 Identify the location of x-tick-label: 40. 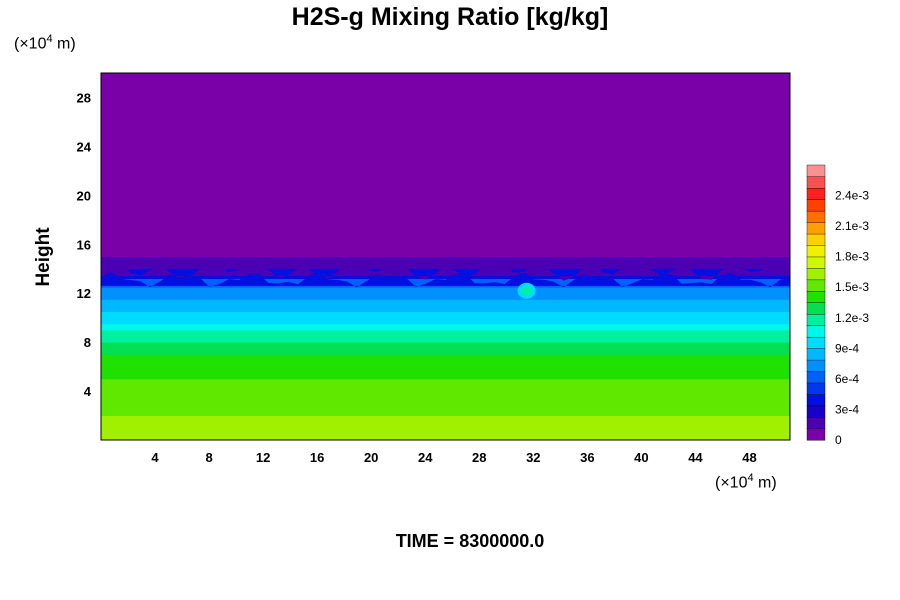
(641, 457).